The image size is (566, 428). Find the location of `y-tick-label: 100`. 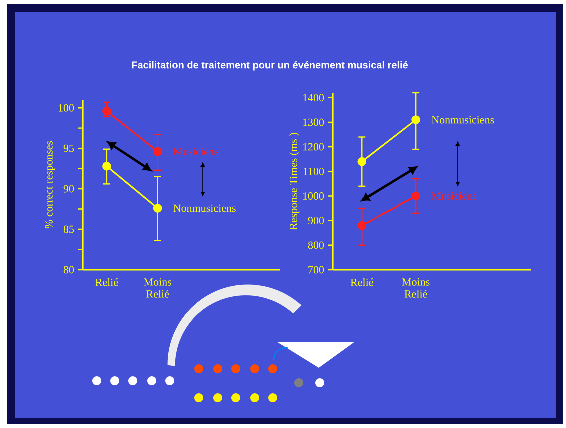

y-tick-label: 100 is located at coordinates (66, 108).